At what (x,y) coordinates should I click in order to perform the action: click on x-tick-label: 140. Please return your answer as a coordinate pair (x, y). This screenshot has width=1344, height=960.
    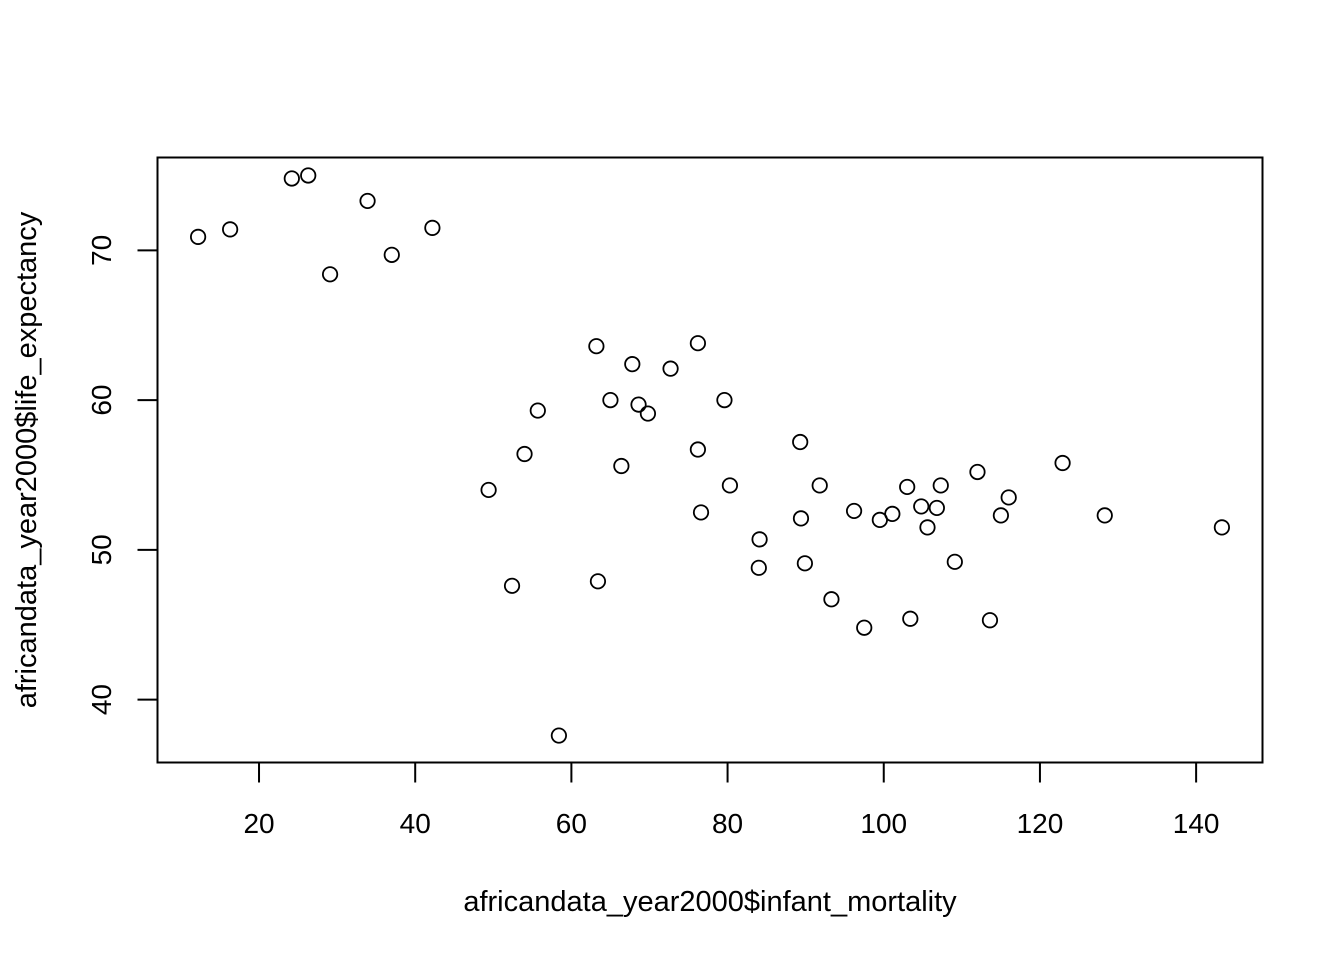
    Looking at the image, I should click on (1196, 823).